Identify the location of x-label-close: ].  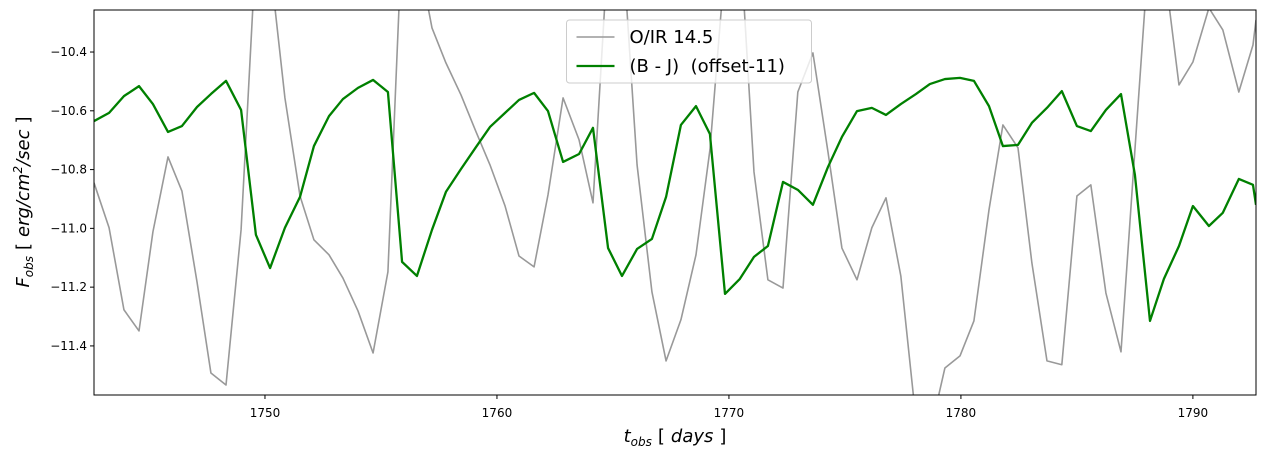
(722, 436).